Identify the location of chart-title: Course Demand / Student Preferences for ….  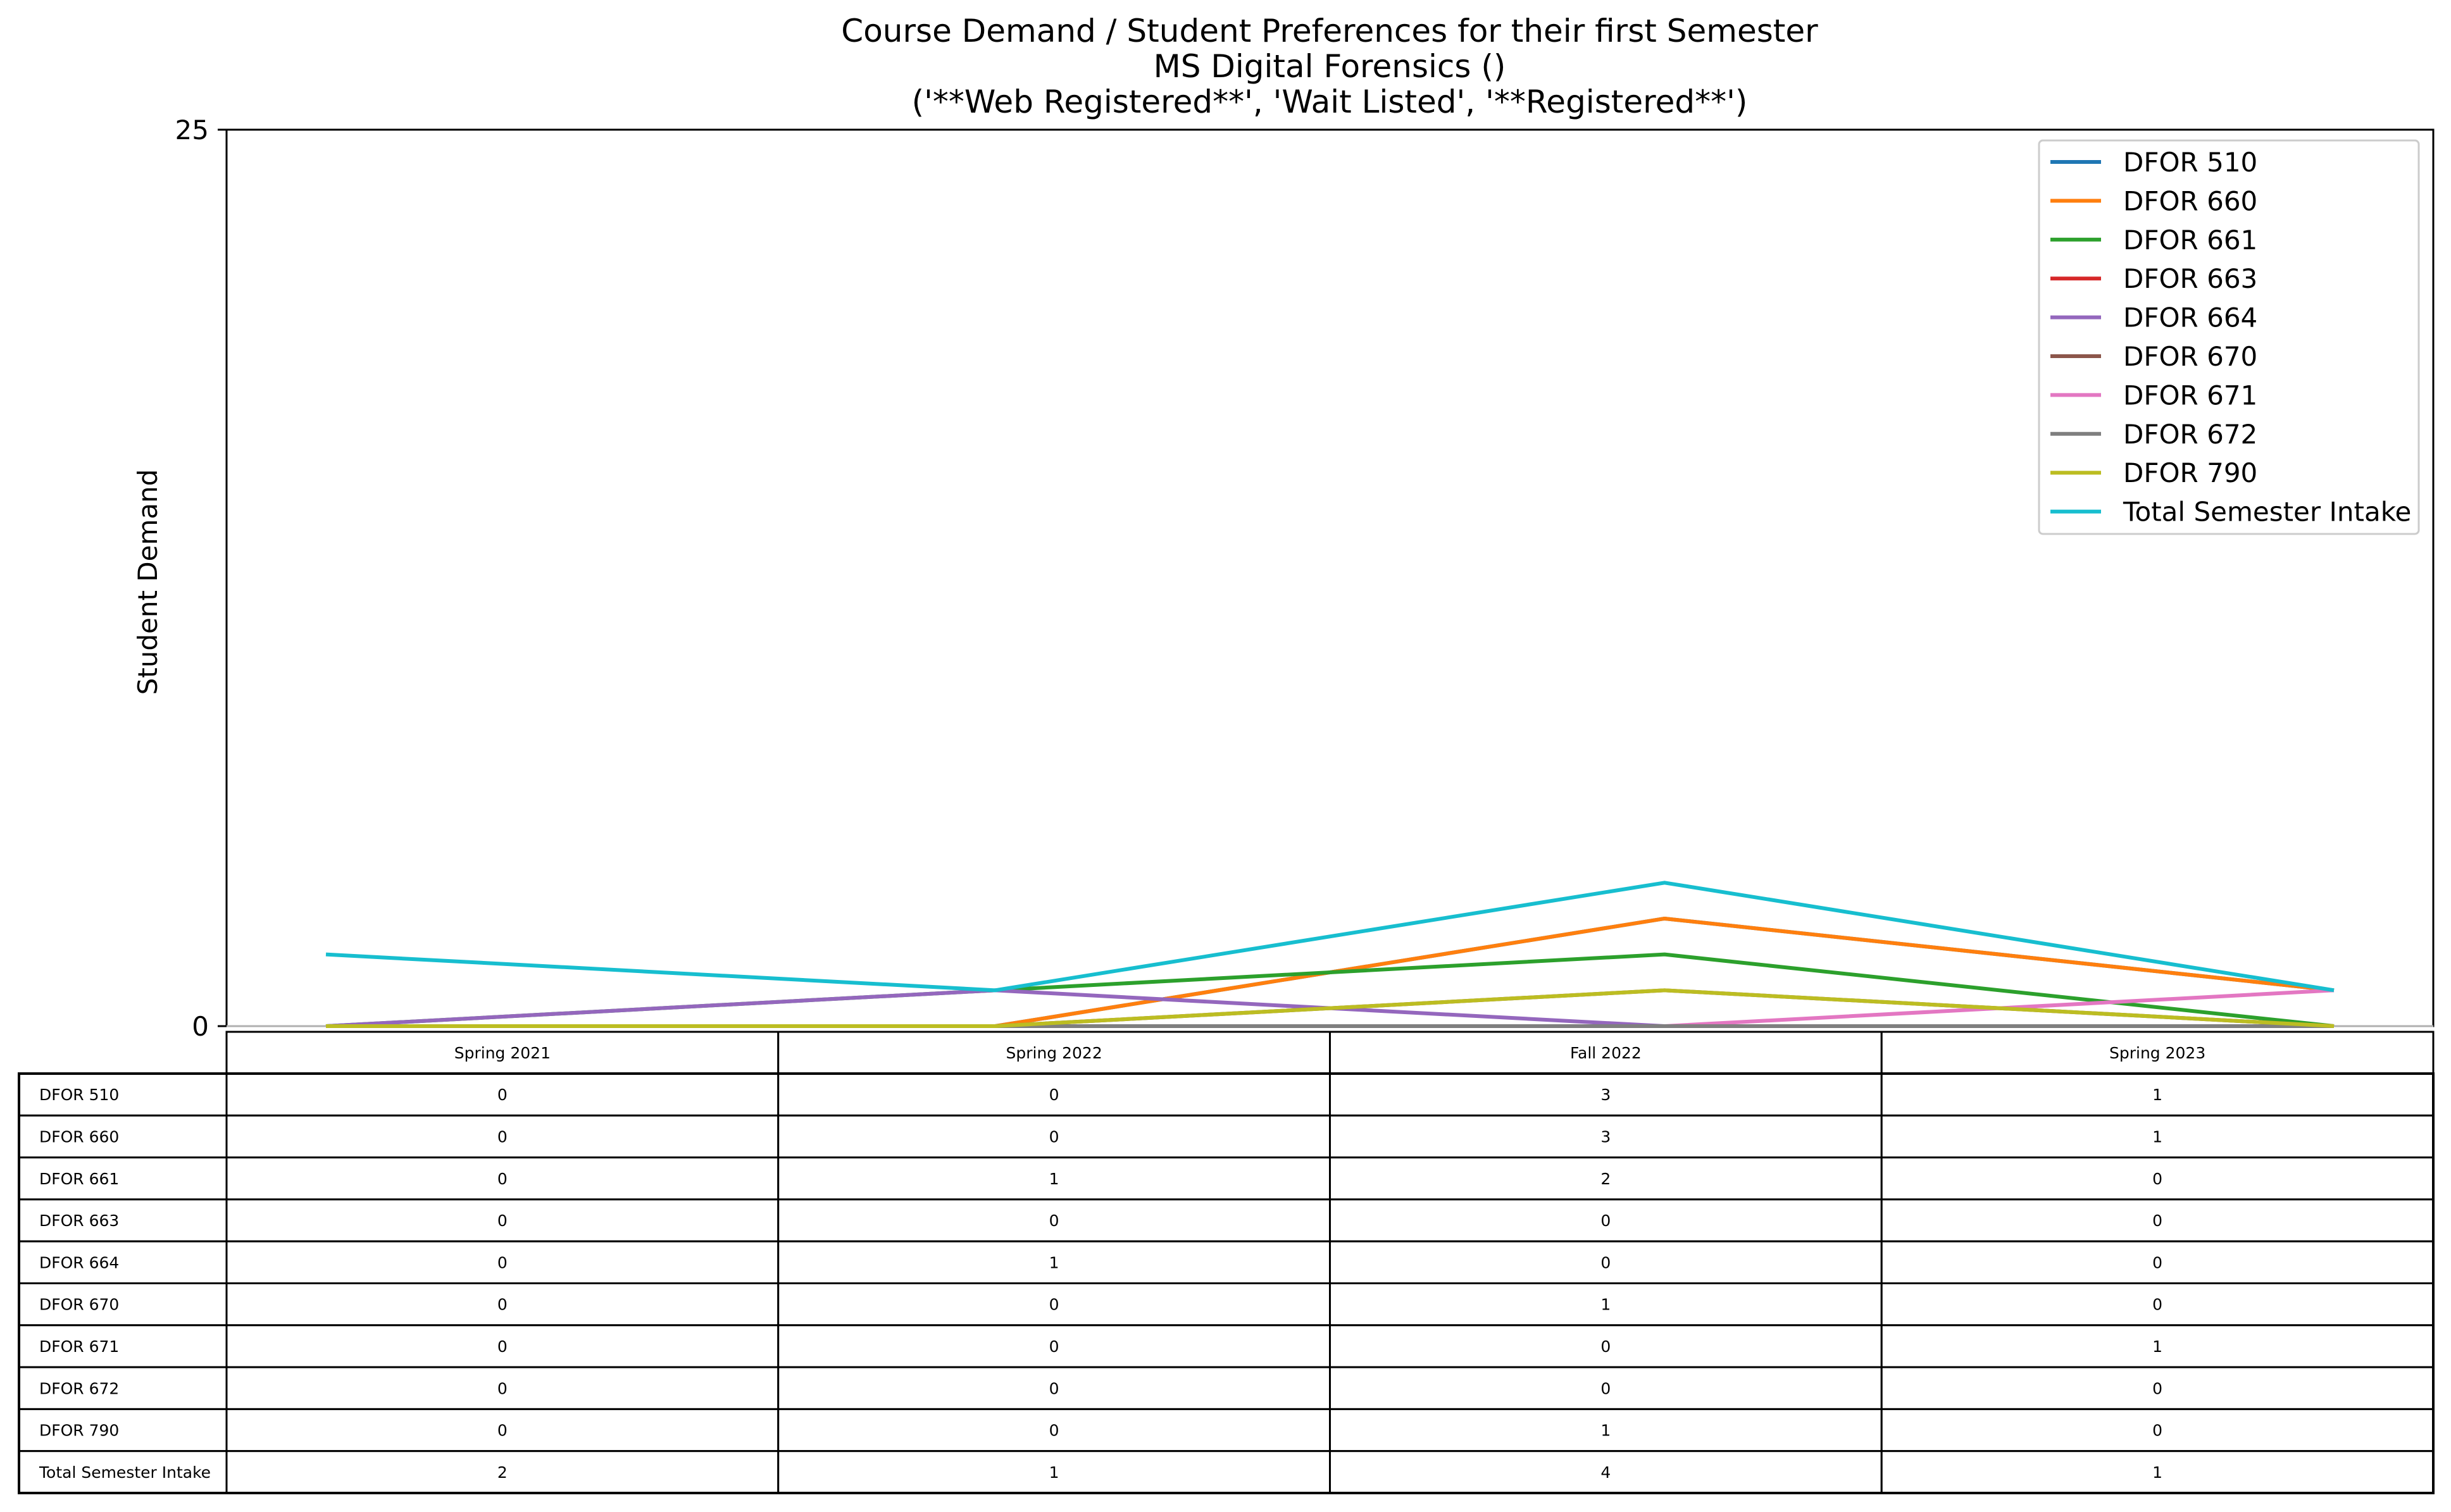
(1329, 31).